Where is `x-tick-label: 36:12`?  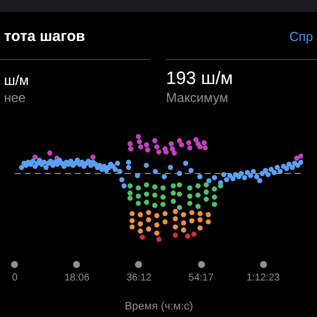 x-tick-label: 36:12 is located at coordinates (139, 278).